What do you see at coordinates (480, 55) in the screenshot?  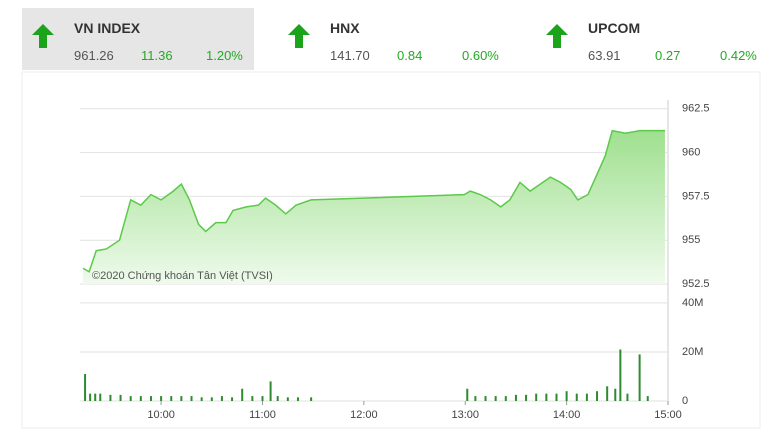 I see `index-percent: 0.60%` at bounding box center [480, 55].